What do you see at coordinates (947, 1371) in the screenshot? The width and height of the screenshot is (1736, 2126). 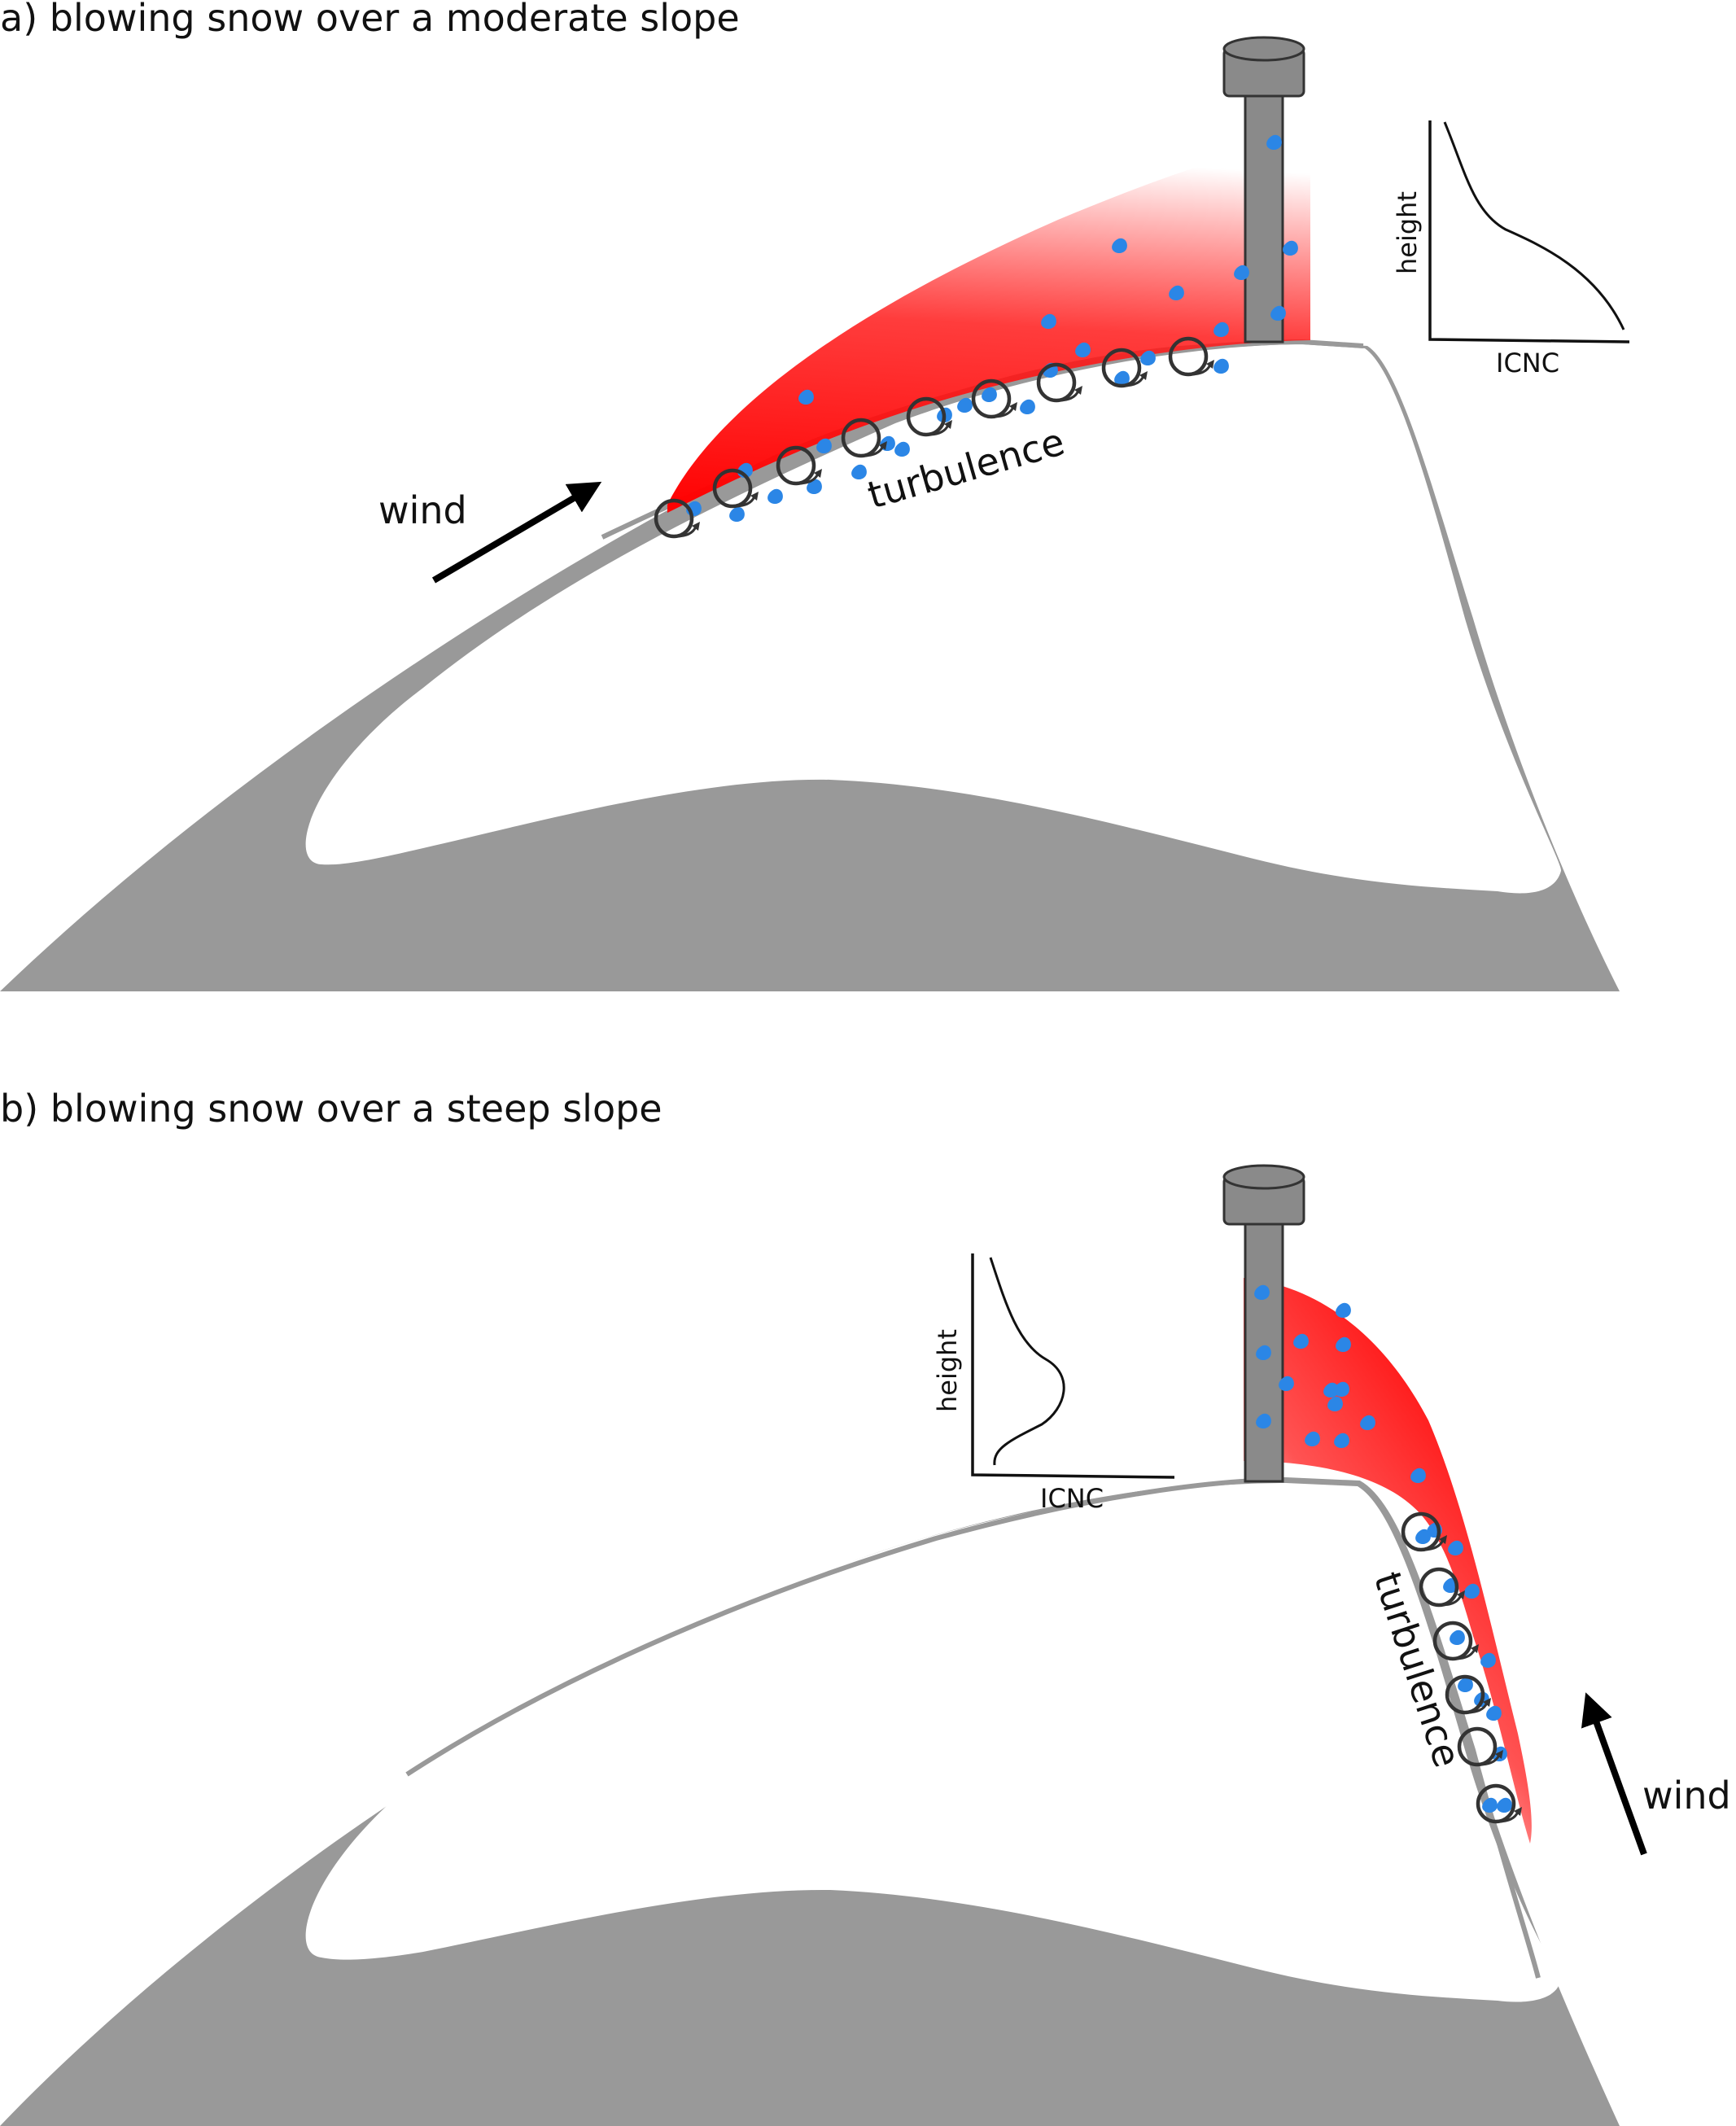 I see `profile-ylabel-b: height` at bounding box center [947, 1371].